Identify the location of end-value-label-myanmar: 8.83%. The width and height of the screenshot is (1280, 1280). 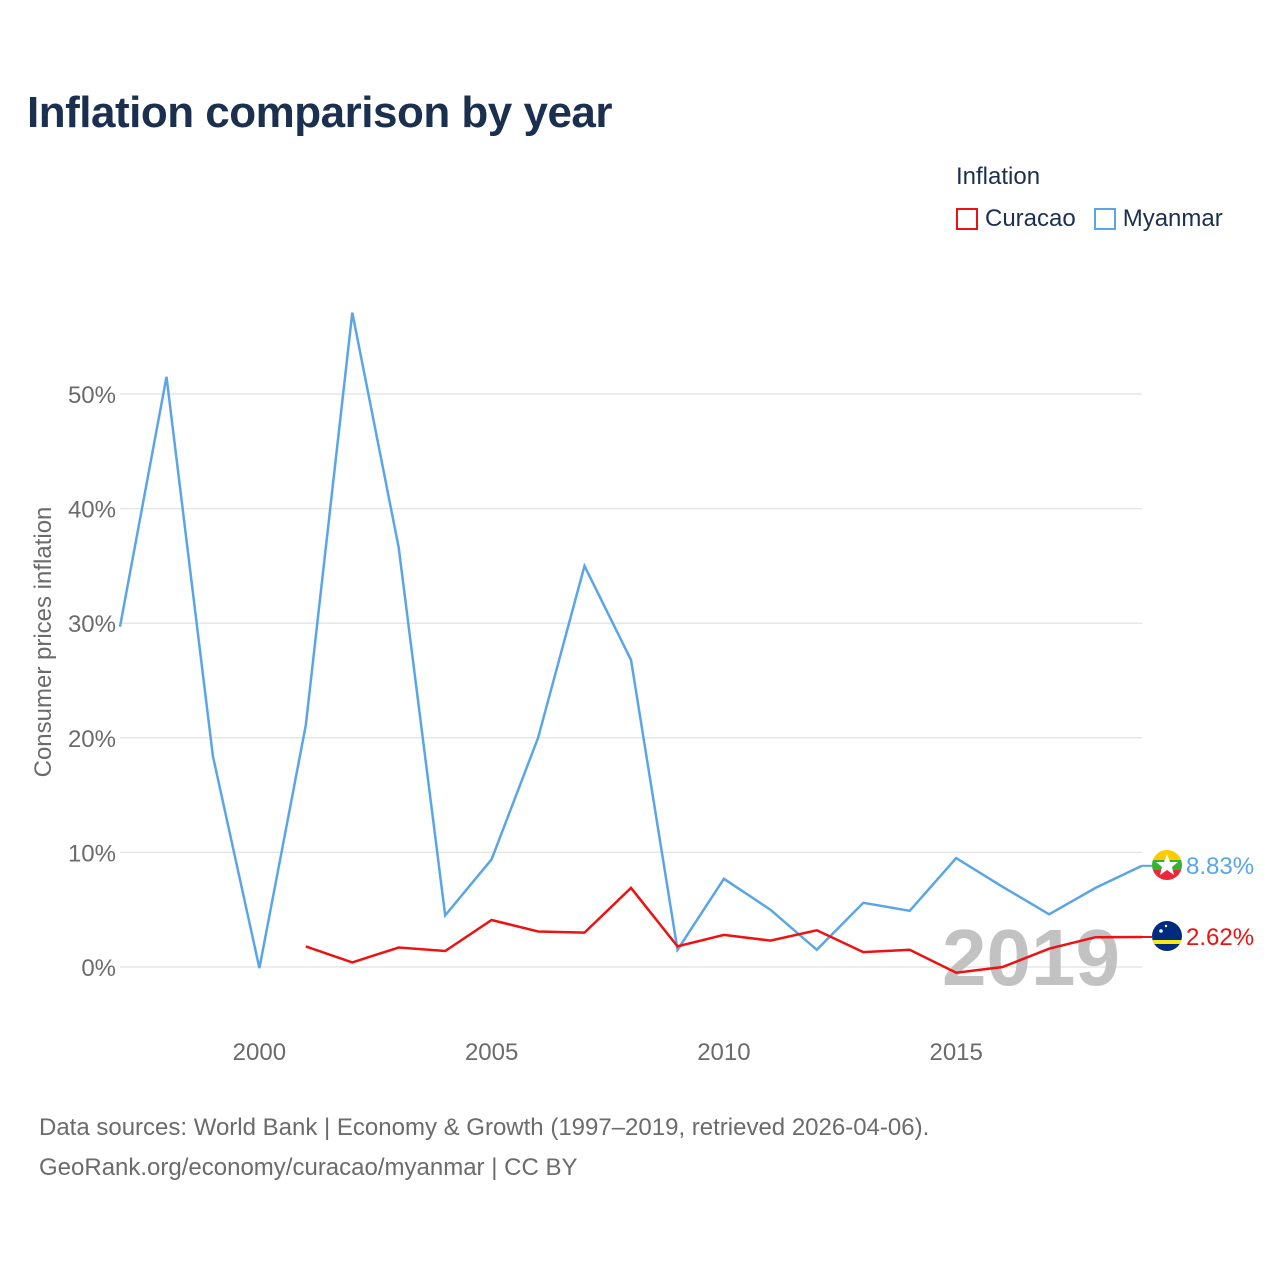
(1220, 866).